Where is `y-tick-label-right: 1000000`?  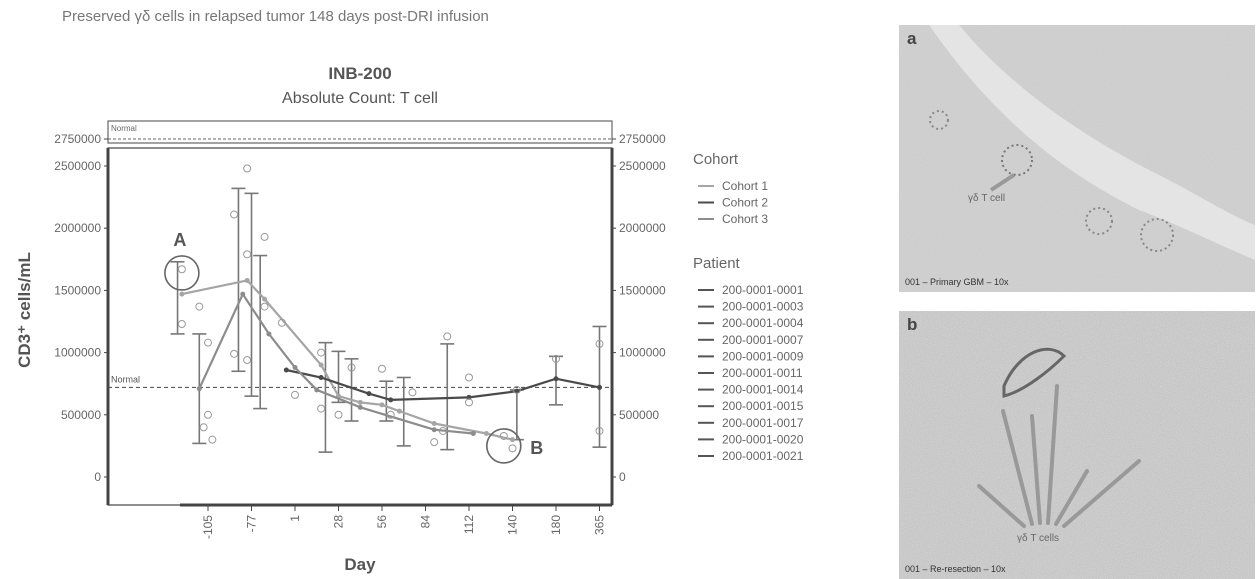 y-tick-label-right: 1000000 is located at coordinates (642, 353).